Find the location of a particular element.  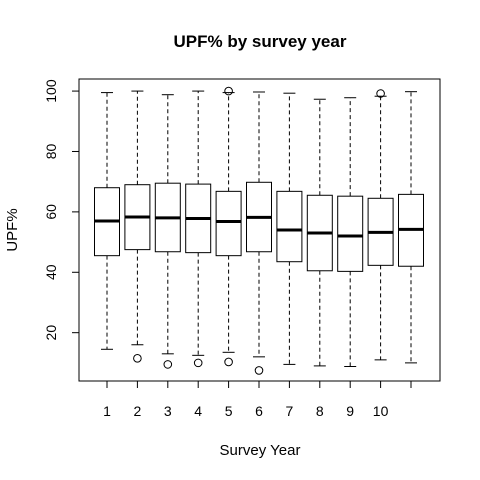

x-axis: 1 2 3 4 5 6 7 8 9 10 is located at coordinates (257, 399).